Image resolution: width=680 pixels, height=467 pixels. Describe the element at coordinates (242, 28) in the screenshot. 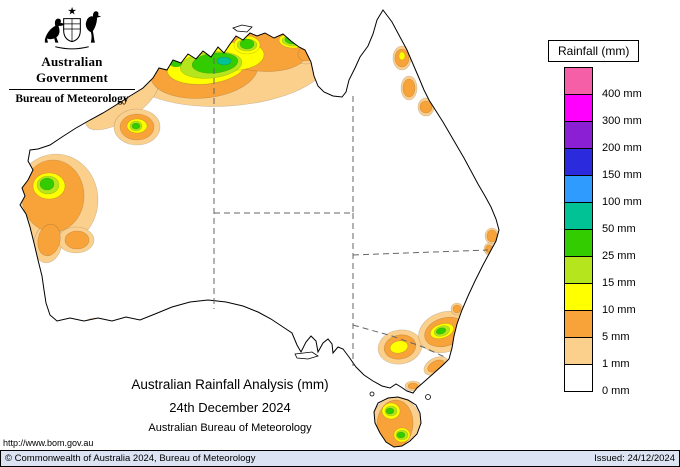

I see `melville-island` at that location.